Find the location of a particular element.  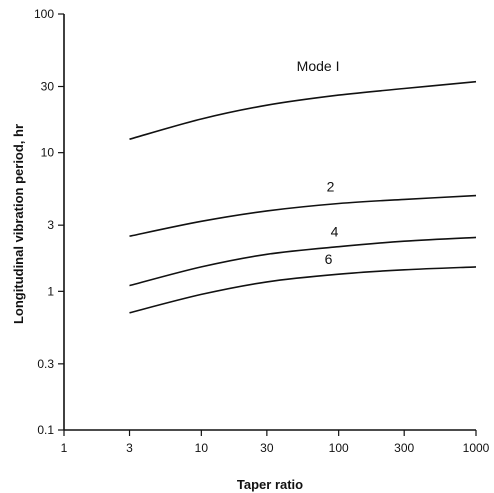

y-tick-label: 0.3 is located at coordinates (45, 364).